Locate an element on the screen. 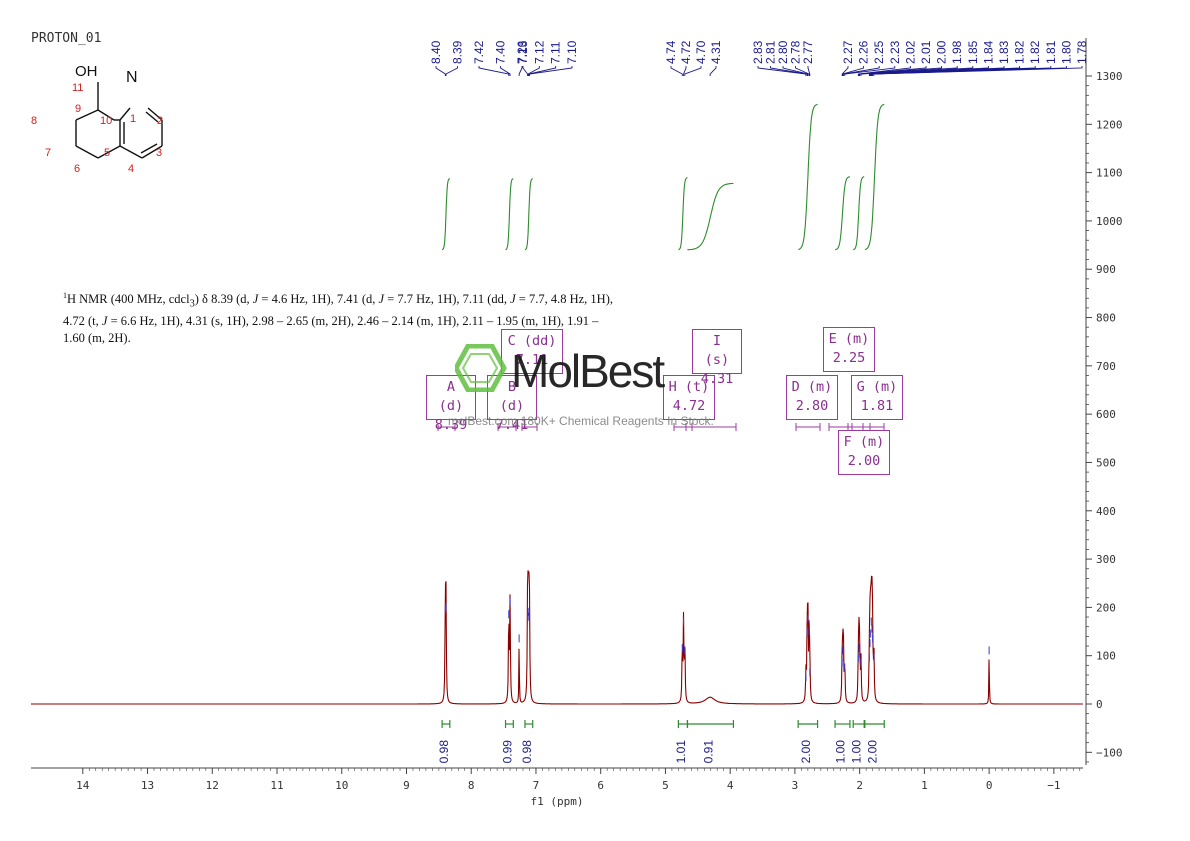 This screenshot has height=841, width=1190. peak-label: 7.12 is located at coordinates (539, 52).